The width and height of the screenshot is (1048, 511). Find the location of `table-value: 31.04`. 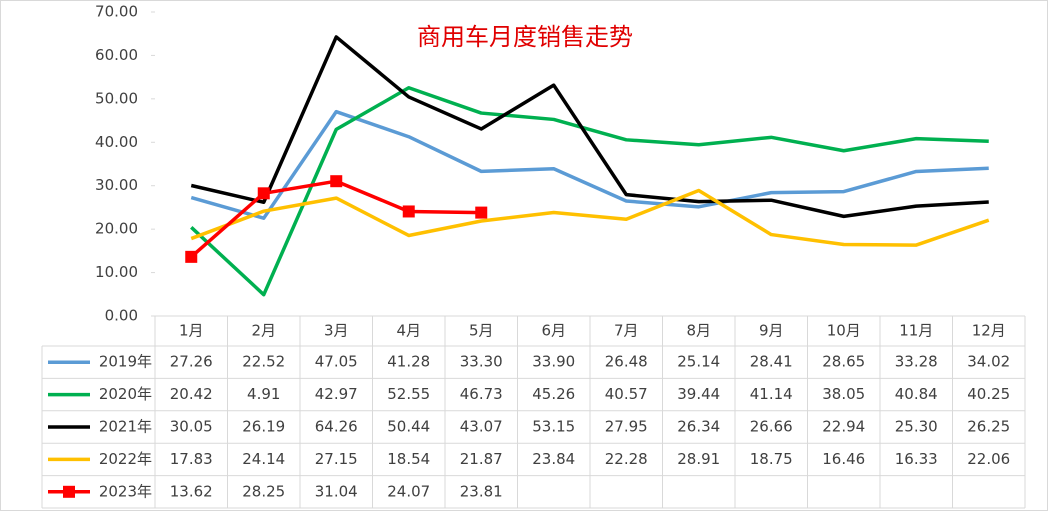

table-value: 31.04 is located at coordinates (336, 491).